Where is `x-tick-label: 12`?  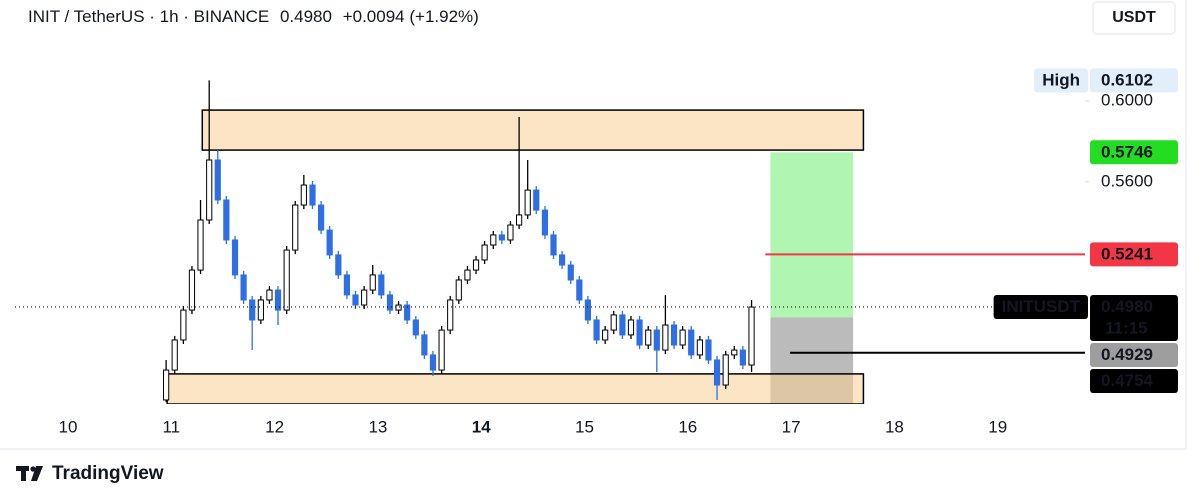
x-tick-label: 12 is located at coordinates (274, 426).